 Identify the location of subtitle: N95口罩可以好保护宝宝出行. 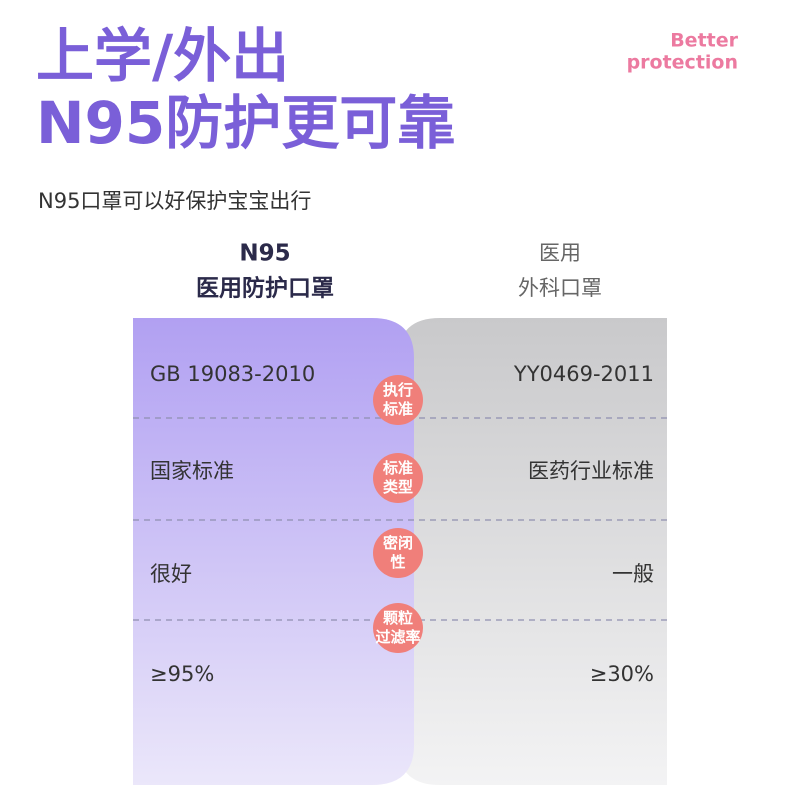
(174, 201).